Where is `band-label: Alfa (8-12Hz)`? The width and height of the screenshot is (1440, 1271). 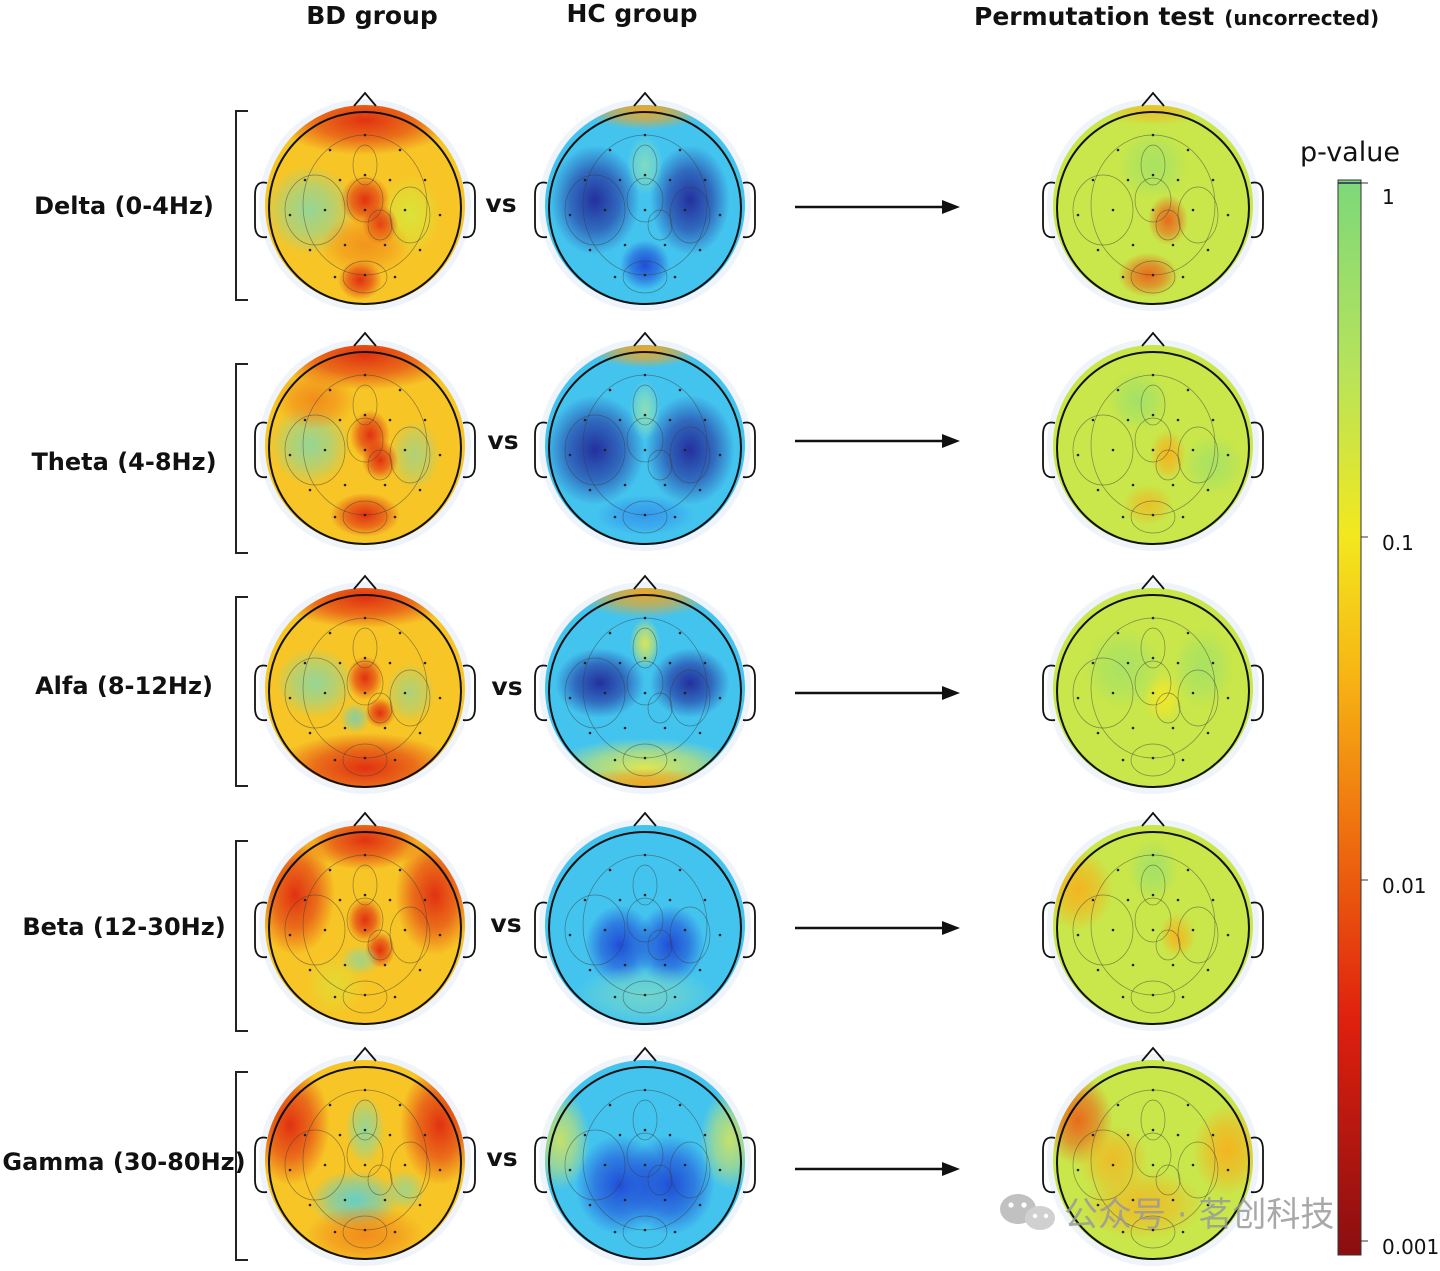
band-label: Alfa (8-12Hz) is located at coordinates (124, 686).